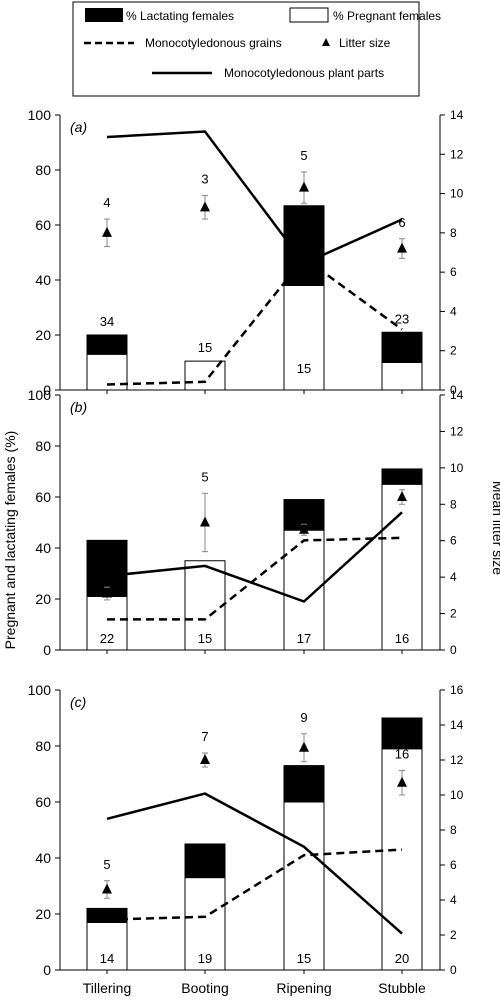 Image resolution: width=500 pixels, height=1001 pixels. I want to click on panel-label: (b), so click(78, 407).